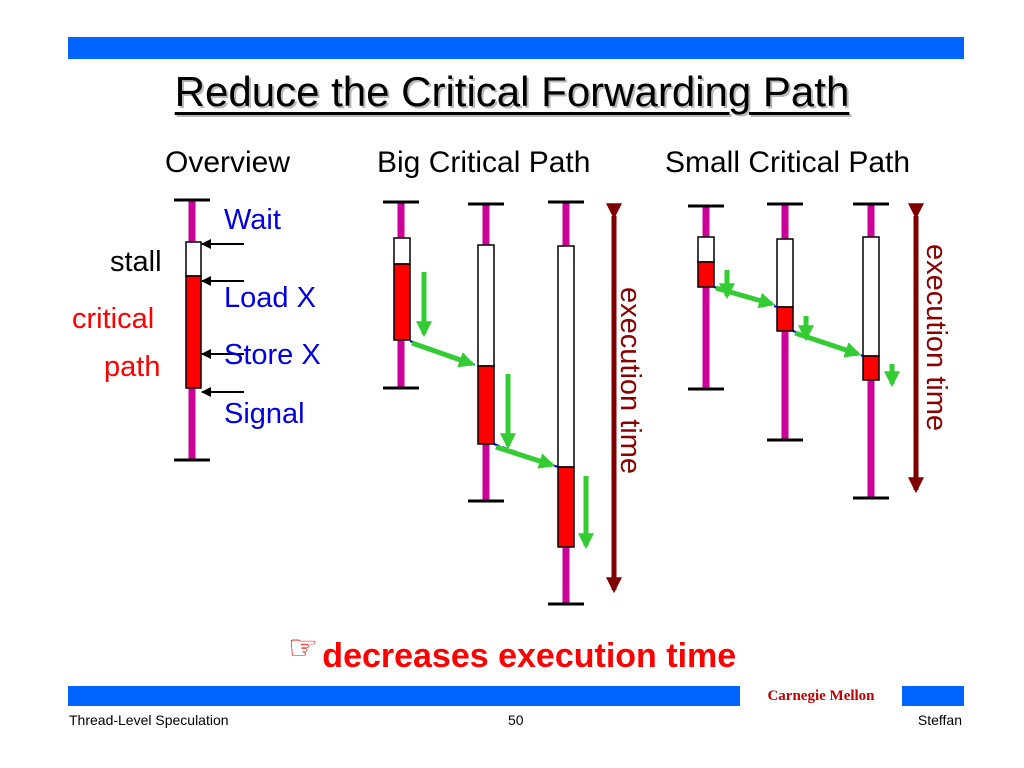 The width and height of the screenshot is (1024, 768). I want to click on load-x-label: Load X, so click(270, 298).